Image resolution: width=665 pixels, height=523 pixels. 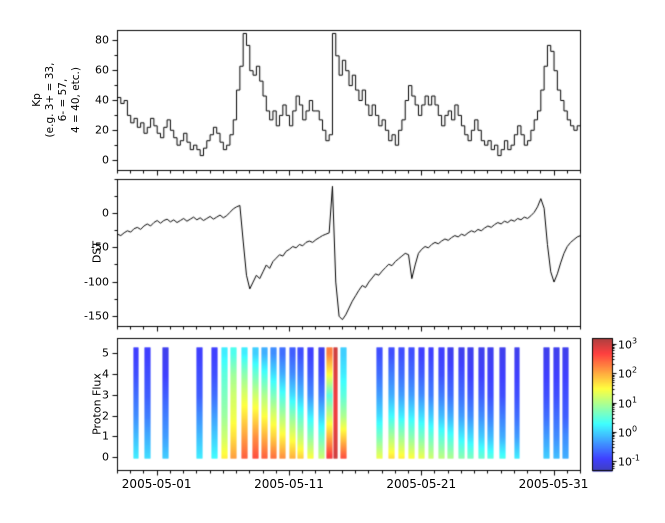 I want to click on colorbar-tick-label: 10¹, so click(x=628, y=403).